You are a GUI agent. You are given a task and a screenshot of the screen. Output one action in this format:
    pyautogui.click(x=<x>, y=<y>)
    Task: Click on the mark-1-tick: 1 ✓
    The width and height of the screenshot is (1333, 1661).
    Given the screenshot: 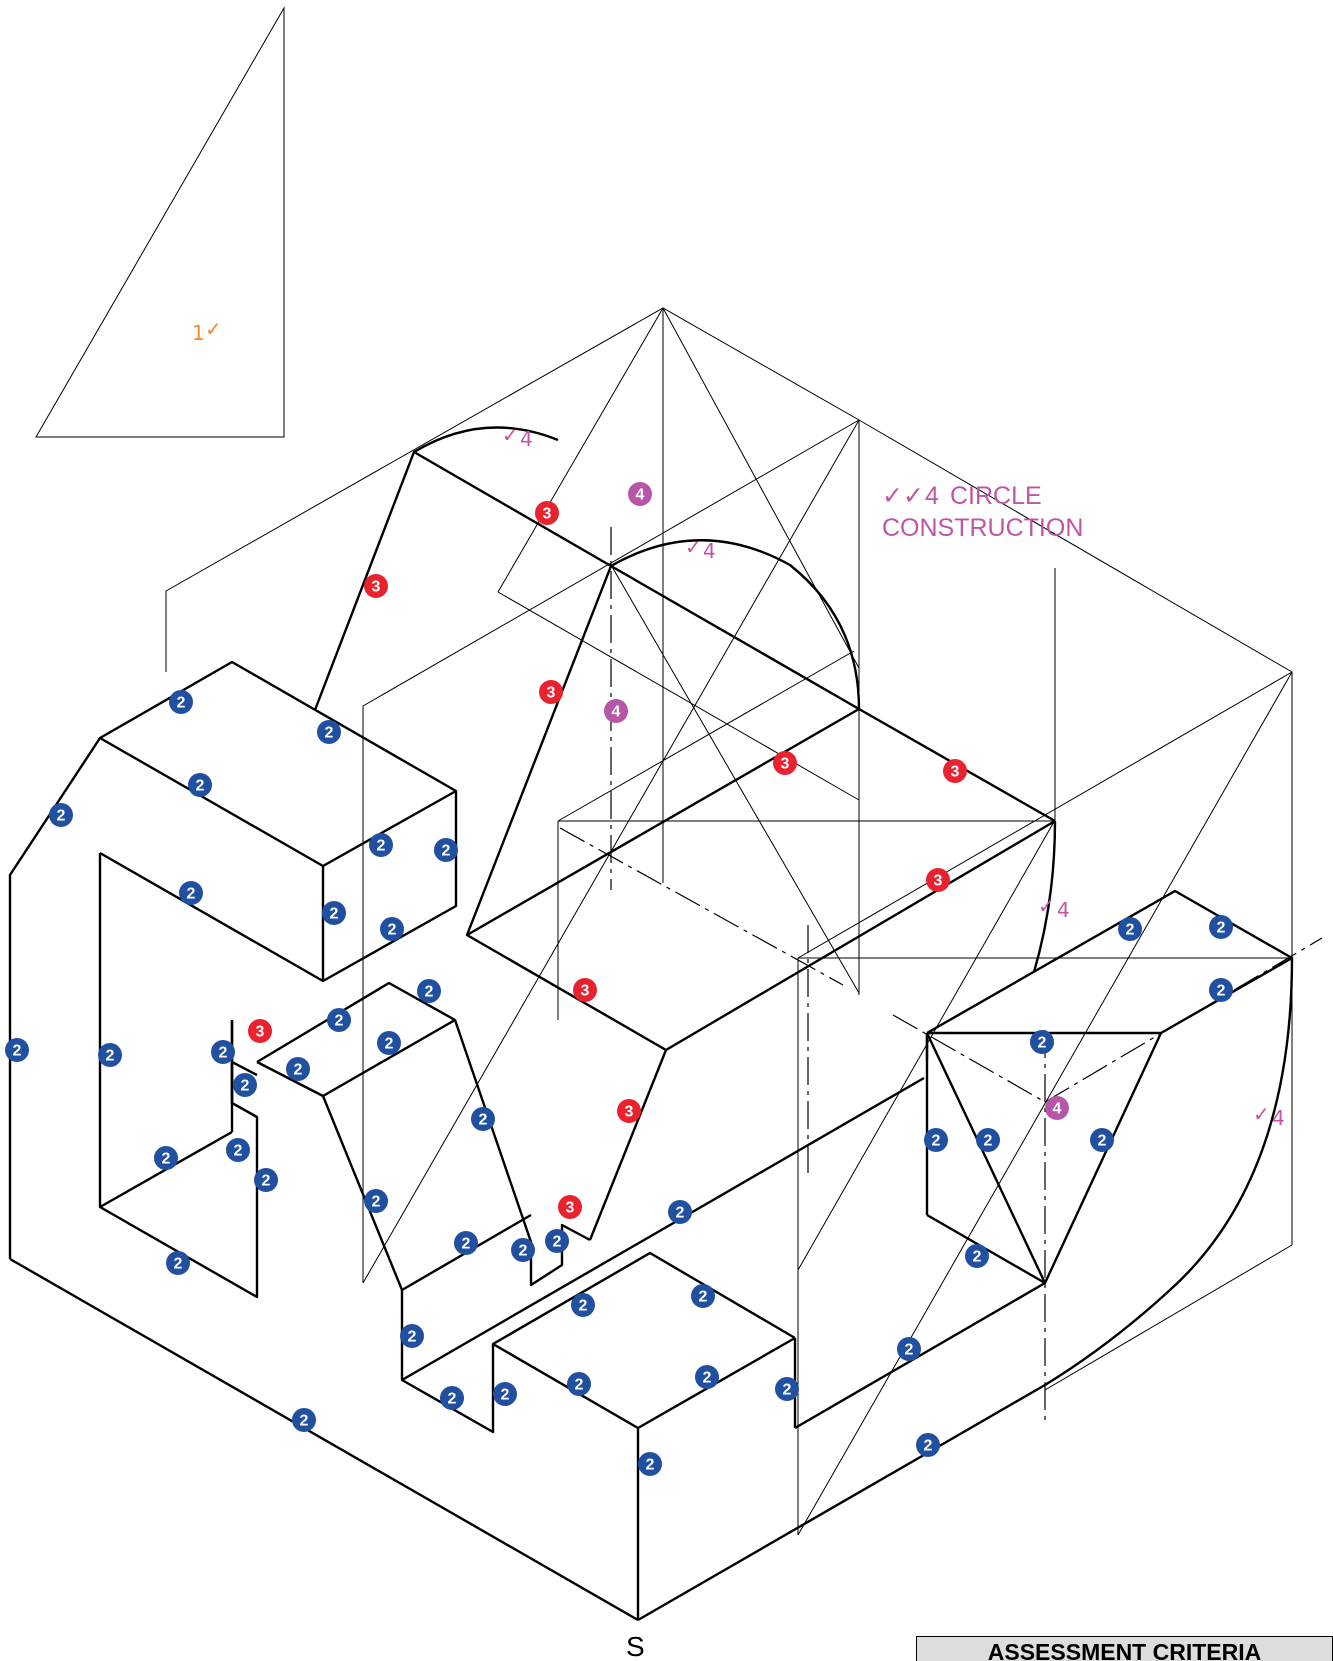 What is the action you would take?
    pyautogui.click(x=207, y=331)
    